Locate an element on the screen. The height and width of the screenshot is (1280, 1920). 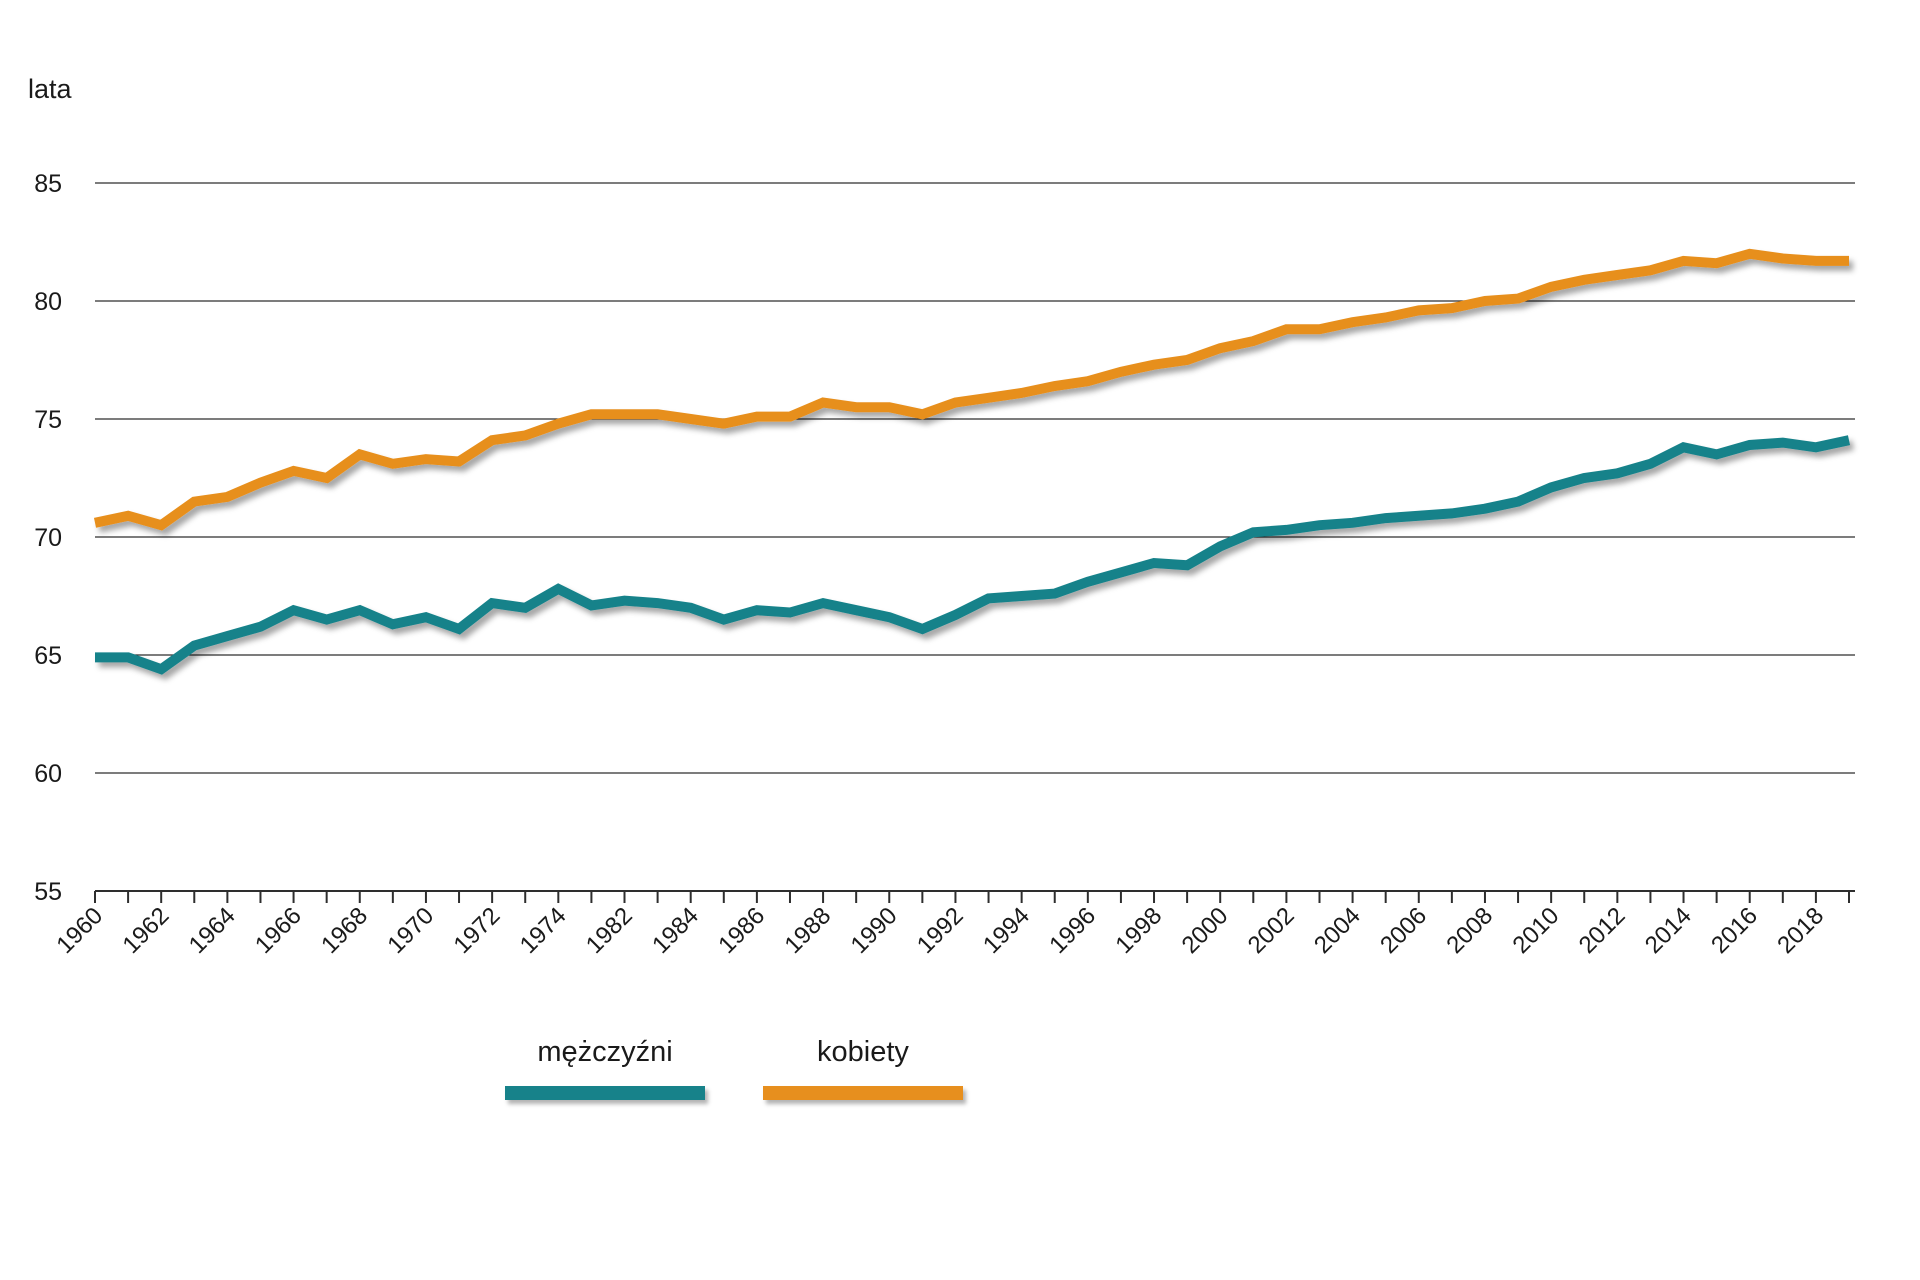
x-tick-label: 2012 is located at coordinates (1602, 930).